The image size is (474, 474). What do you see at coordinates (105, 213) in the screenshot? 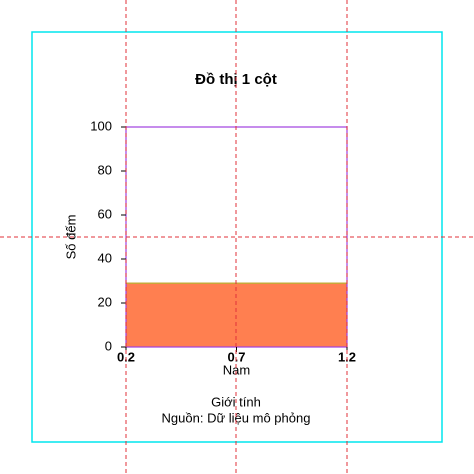
I see `y-tick-label: 60` at bounding box center [105, 213].